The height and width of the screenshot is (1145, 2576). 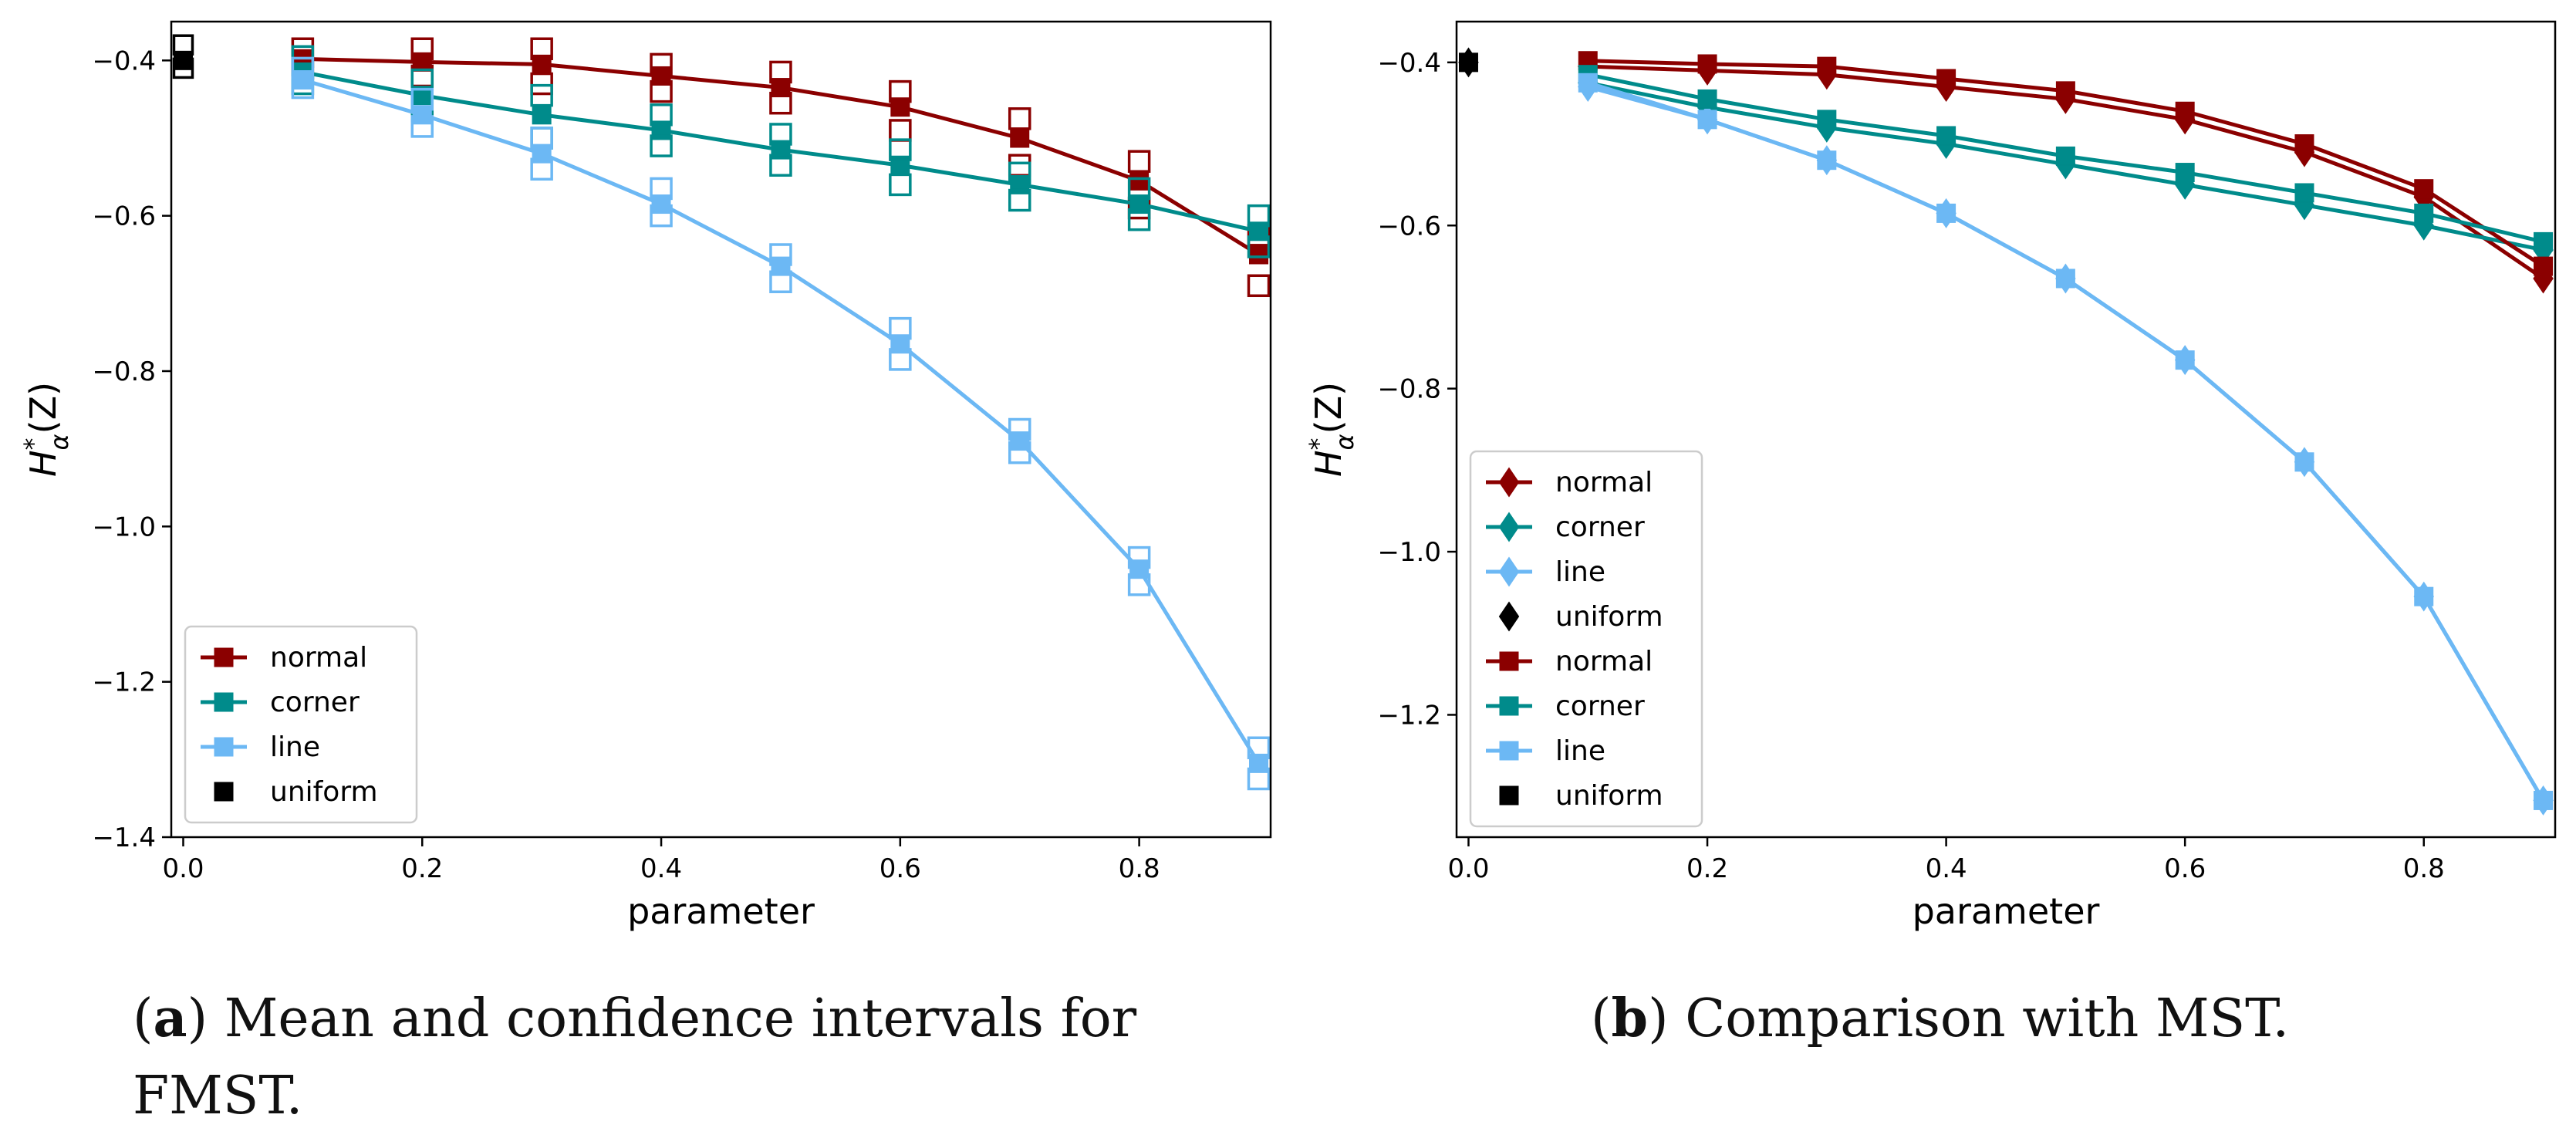 What do you see at coordinates (1707, 869) in the screenshot?
I see `x-tick-label: 0.2` at bounding box center [1707, 869].